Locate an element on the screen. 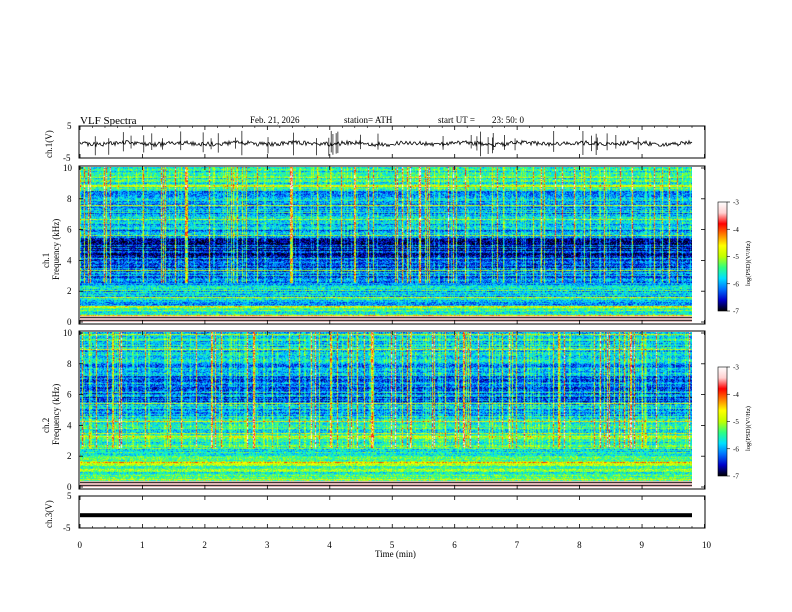  ch1-spikes is located at coordinates (366, 143).